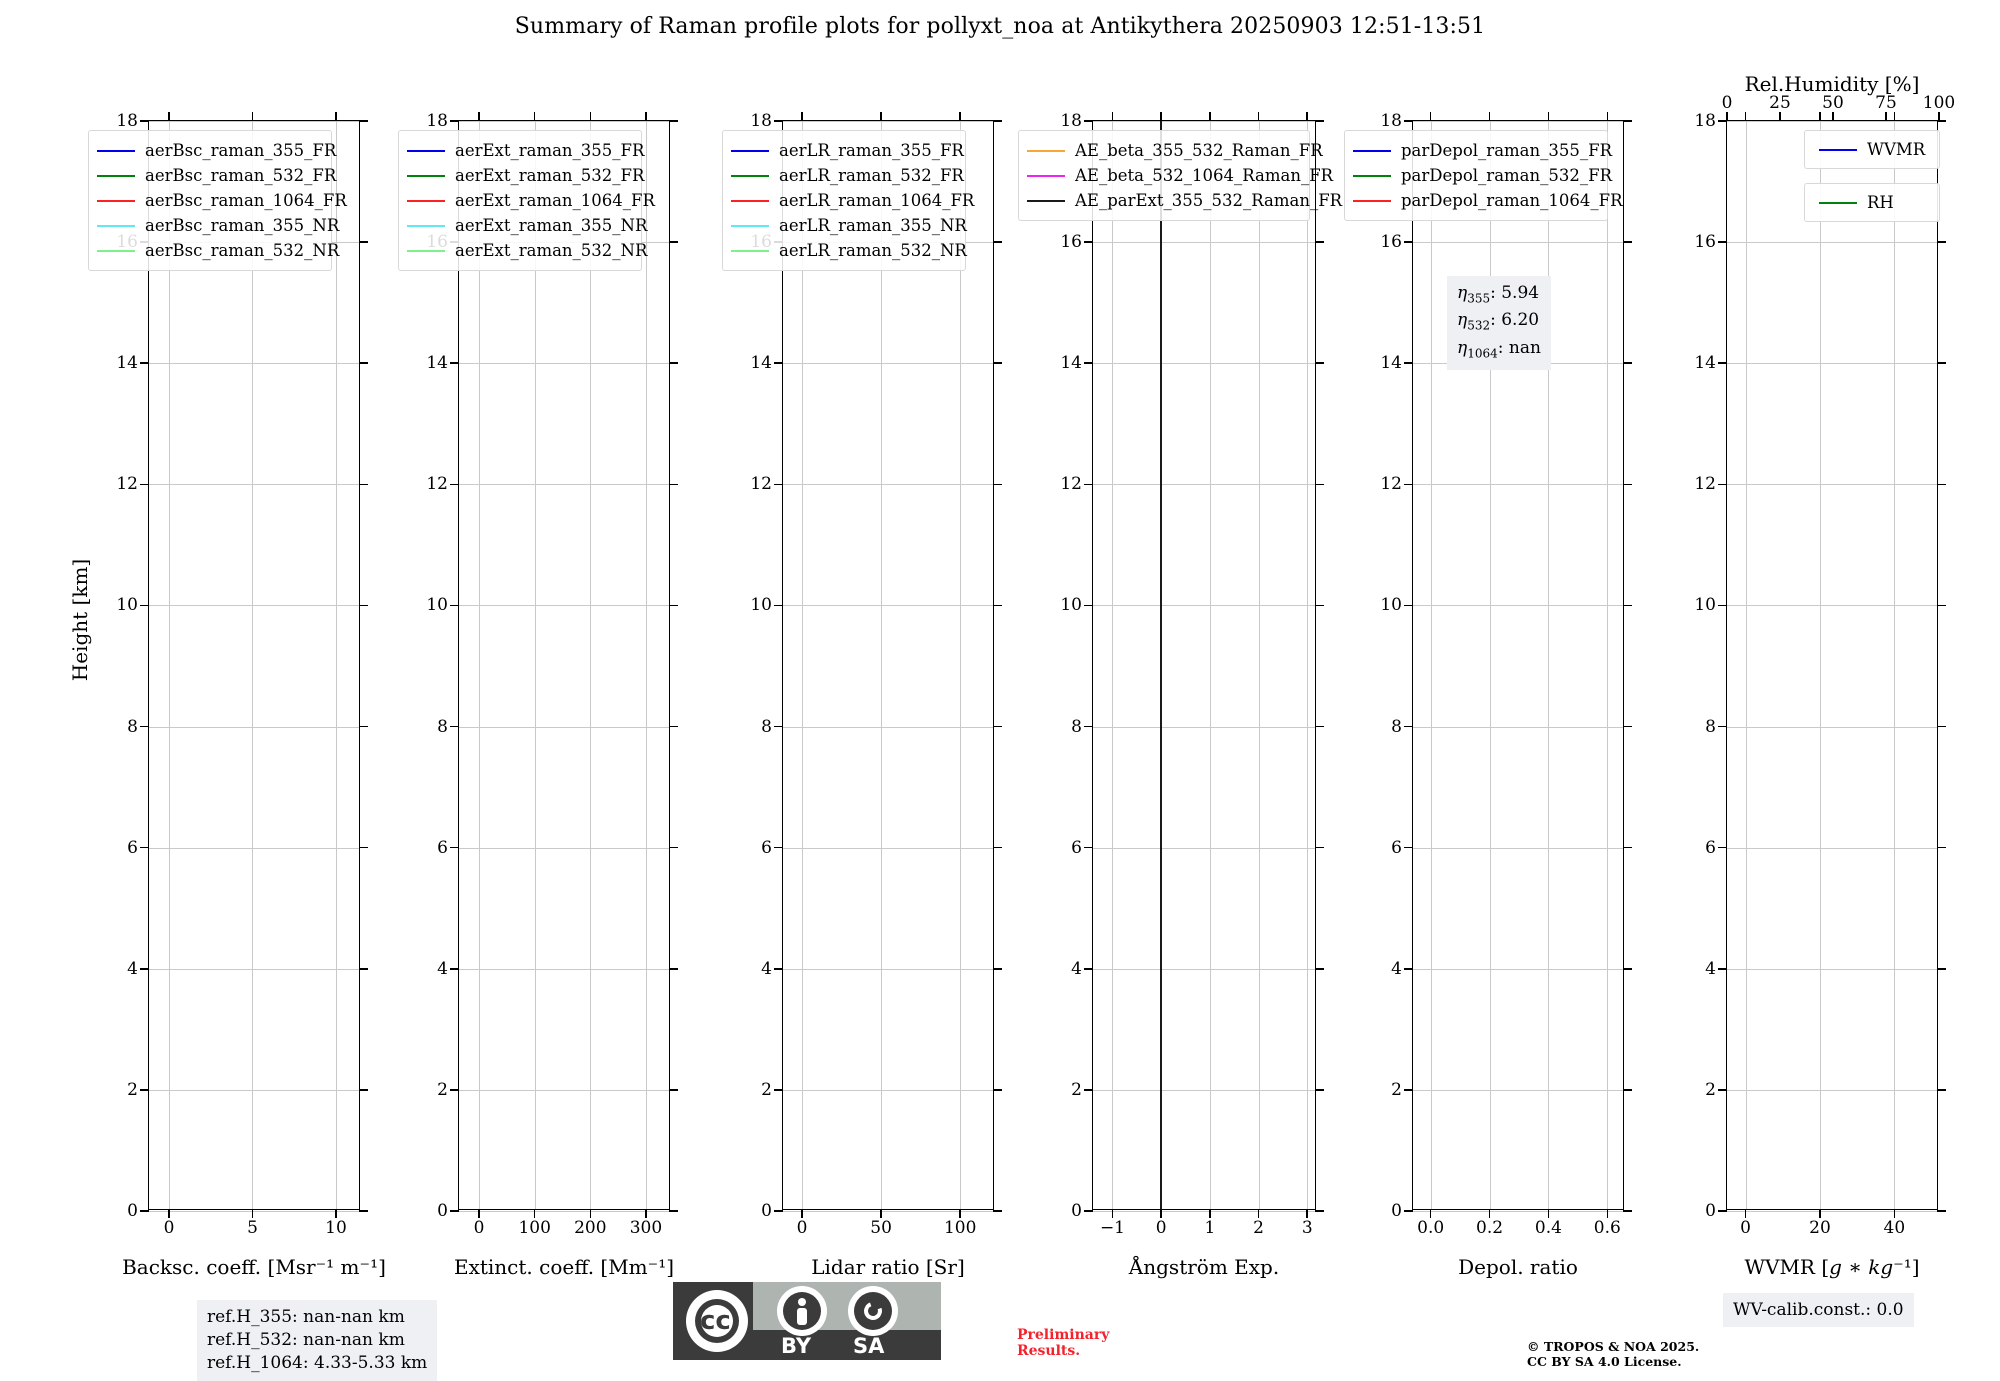  I want to click on legend-item: aerExt_raman_1064_FR, so click(531, 200).